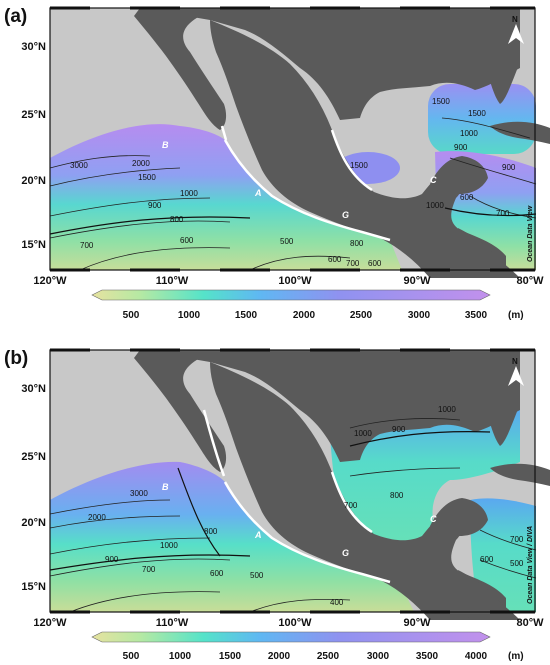  Describe the element at coordinates (530, 565) in the screenshot. I see `credit-label: Ocean Data View / DIVA` at that location.